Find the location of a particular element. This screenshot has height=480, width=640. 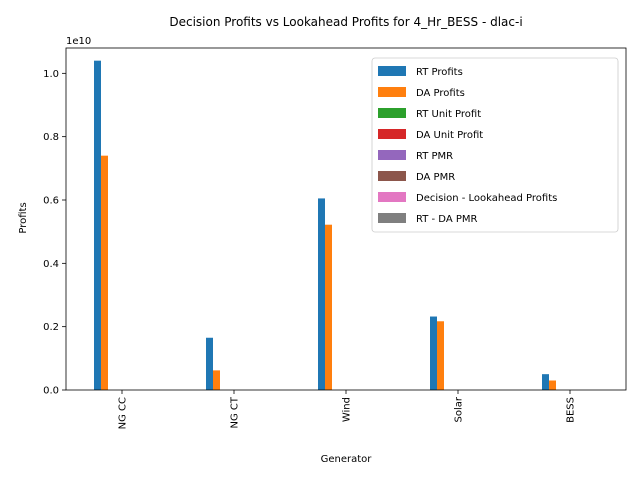

x-tick-label: Wind is located at coordinates (347, 409).